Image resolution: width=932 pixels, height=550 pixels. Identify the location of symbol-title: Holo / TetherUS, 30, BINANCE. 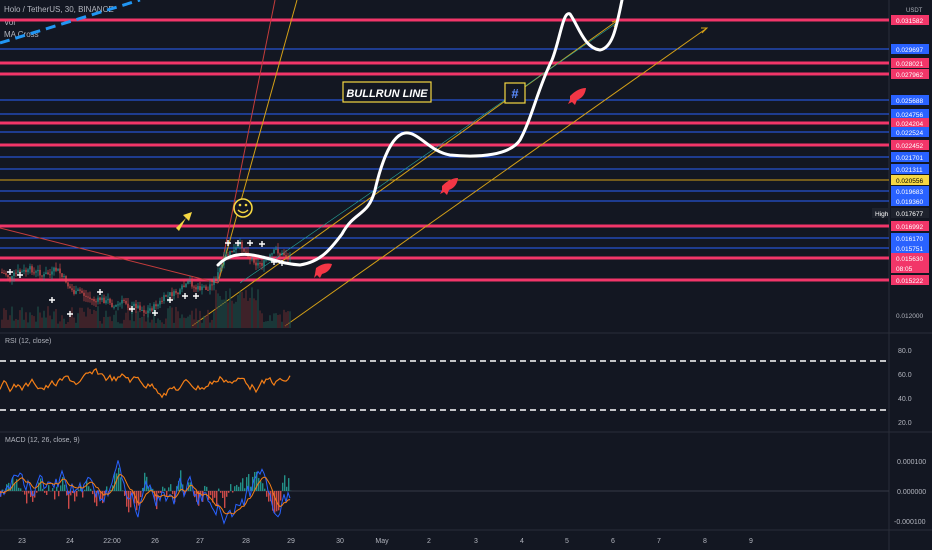
(59, 9).